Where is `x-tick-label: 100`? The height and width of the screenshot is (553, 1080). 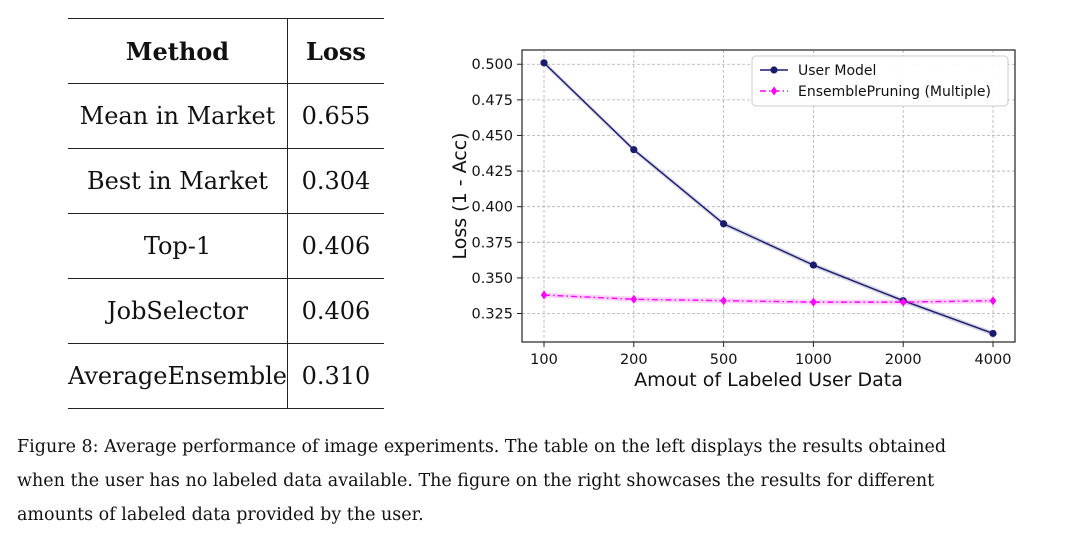
x-tick-label: 100 is located at coordinates (544, 360).